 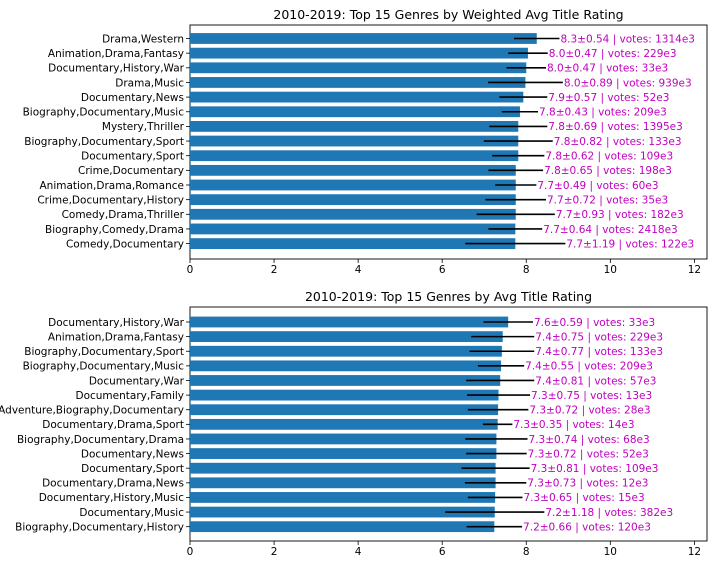 I want to click on y-tick-label: Adventure,Biography,Documentary, so click(x=92, y=411).